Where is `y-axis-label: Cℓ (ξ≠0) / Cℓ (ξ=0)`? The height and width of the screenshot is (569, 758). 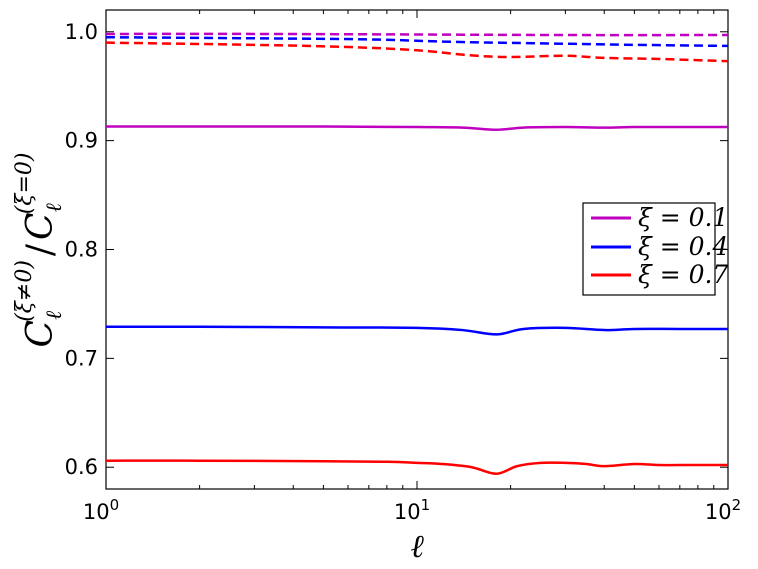 y-axis-label: Cℓ (ξ≠0) / Cℓ (ξ=0) is located at coordinates (39, 249).